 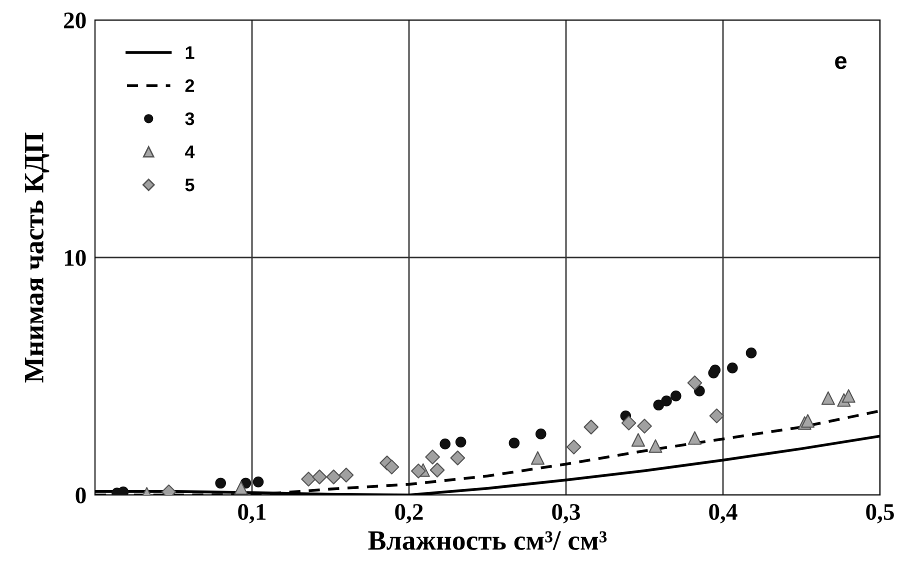 I want to click on y-tick-label: 20, so click(x=75, y=20).